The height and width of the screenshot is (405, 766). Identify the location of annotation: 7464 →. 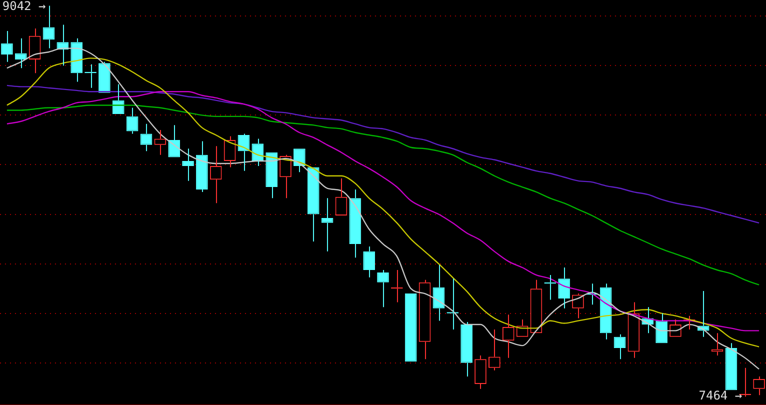
(720, 395).